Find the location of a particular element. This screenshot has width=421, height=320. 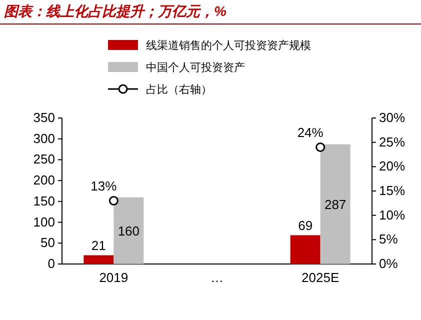

data-label: 287 is located at coordinates (335, 204).